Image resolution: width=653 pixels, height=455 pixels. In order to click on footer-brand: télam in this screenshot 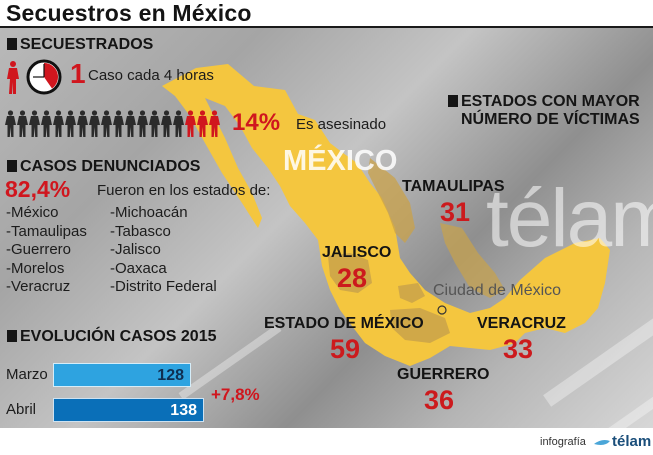, I will do `click(632, 441)`.